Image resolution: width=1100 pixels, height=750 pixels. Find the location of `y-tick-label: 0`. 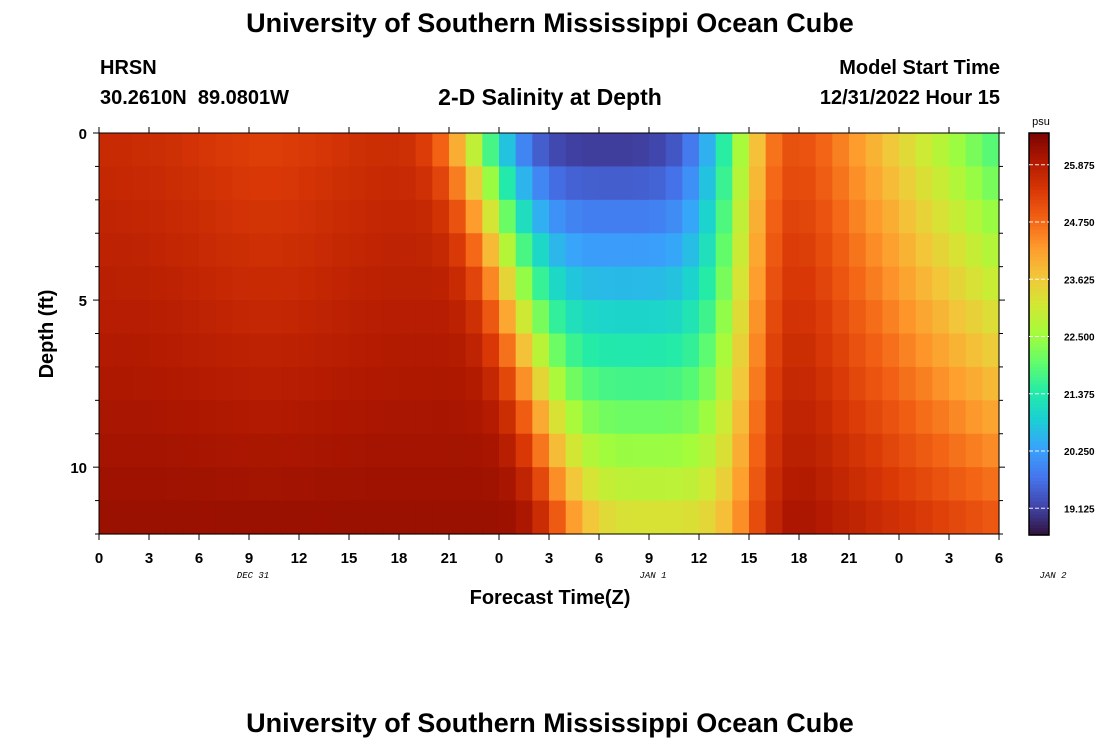

y-tick-label: 0 is located at coordinates (83, 134).